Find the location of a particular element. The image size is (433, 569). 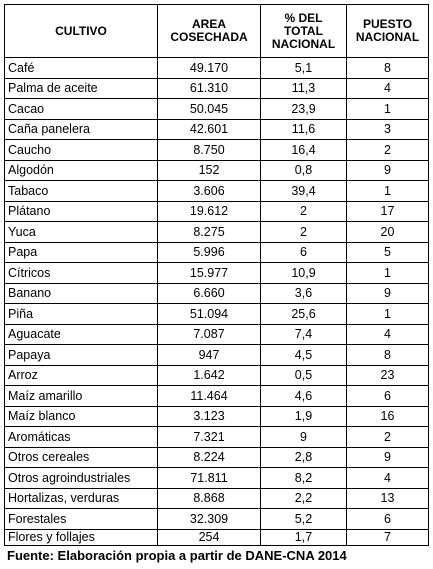

cell-area-cosechada: 3.123 is located at coordinates (209, 416).